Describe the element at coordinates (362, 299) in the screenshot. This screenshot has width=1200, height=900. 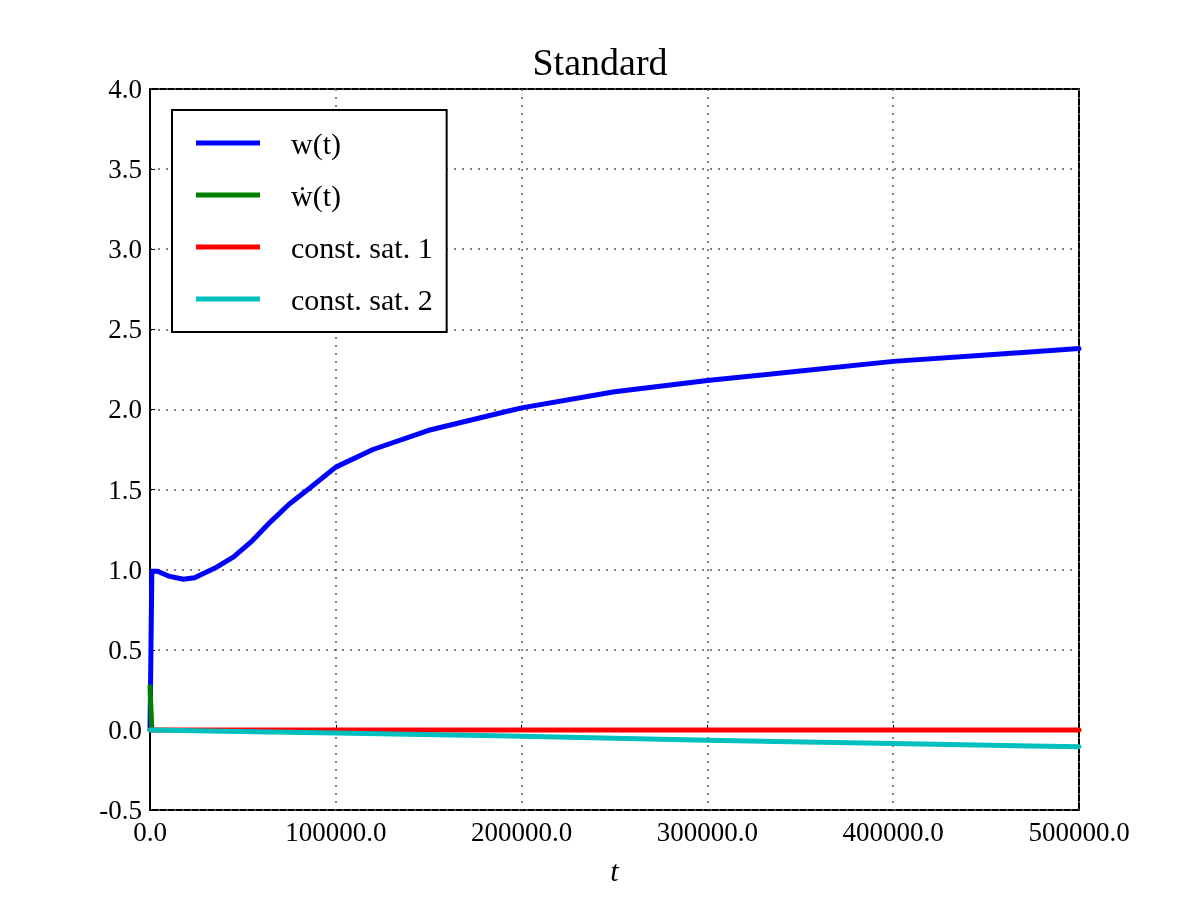
I see `legend-label: const. sat. 2` at that location.